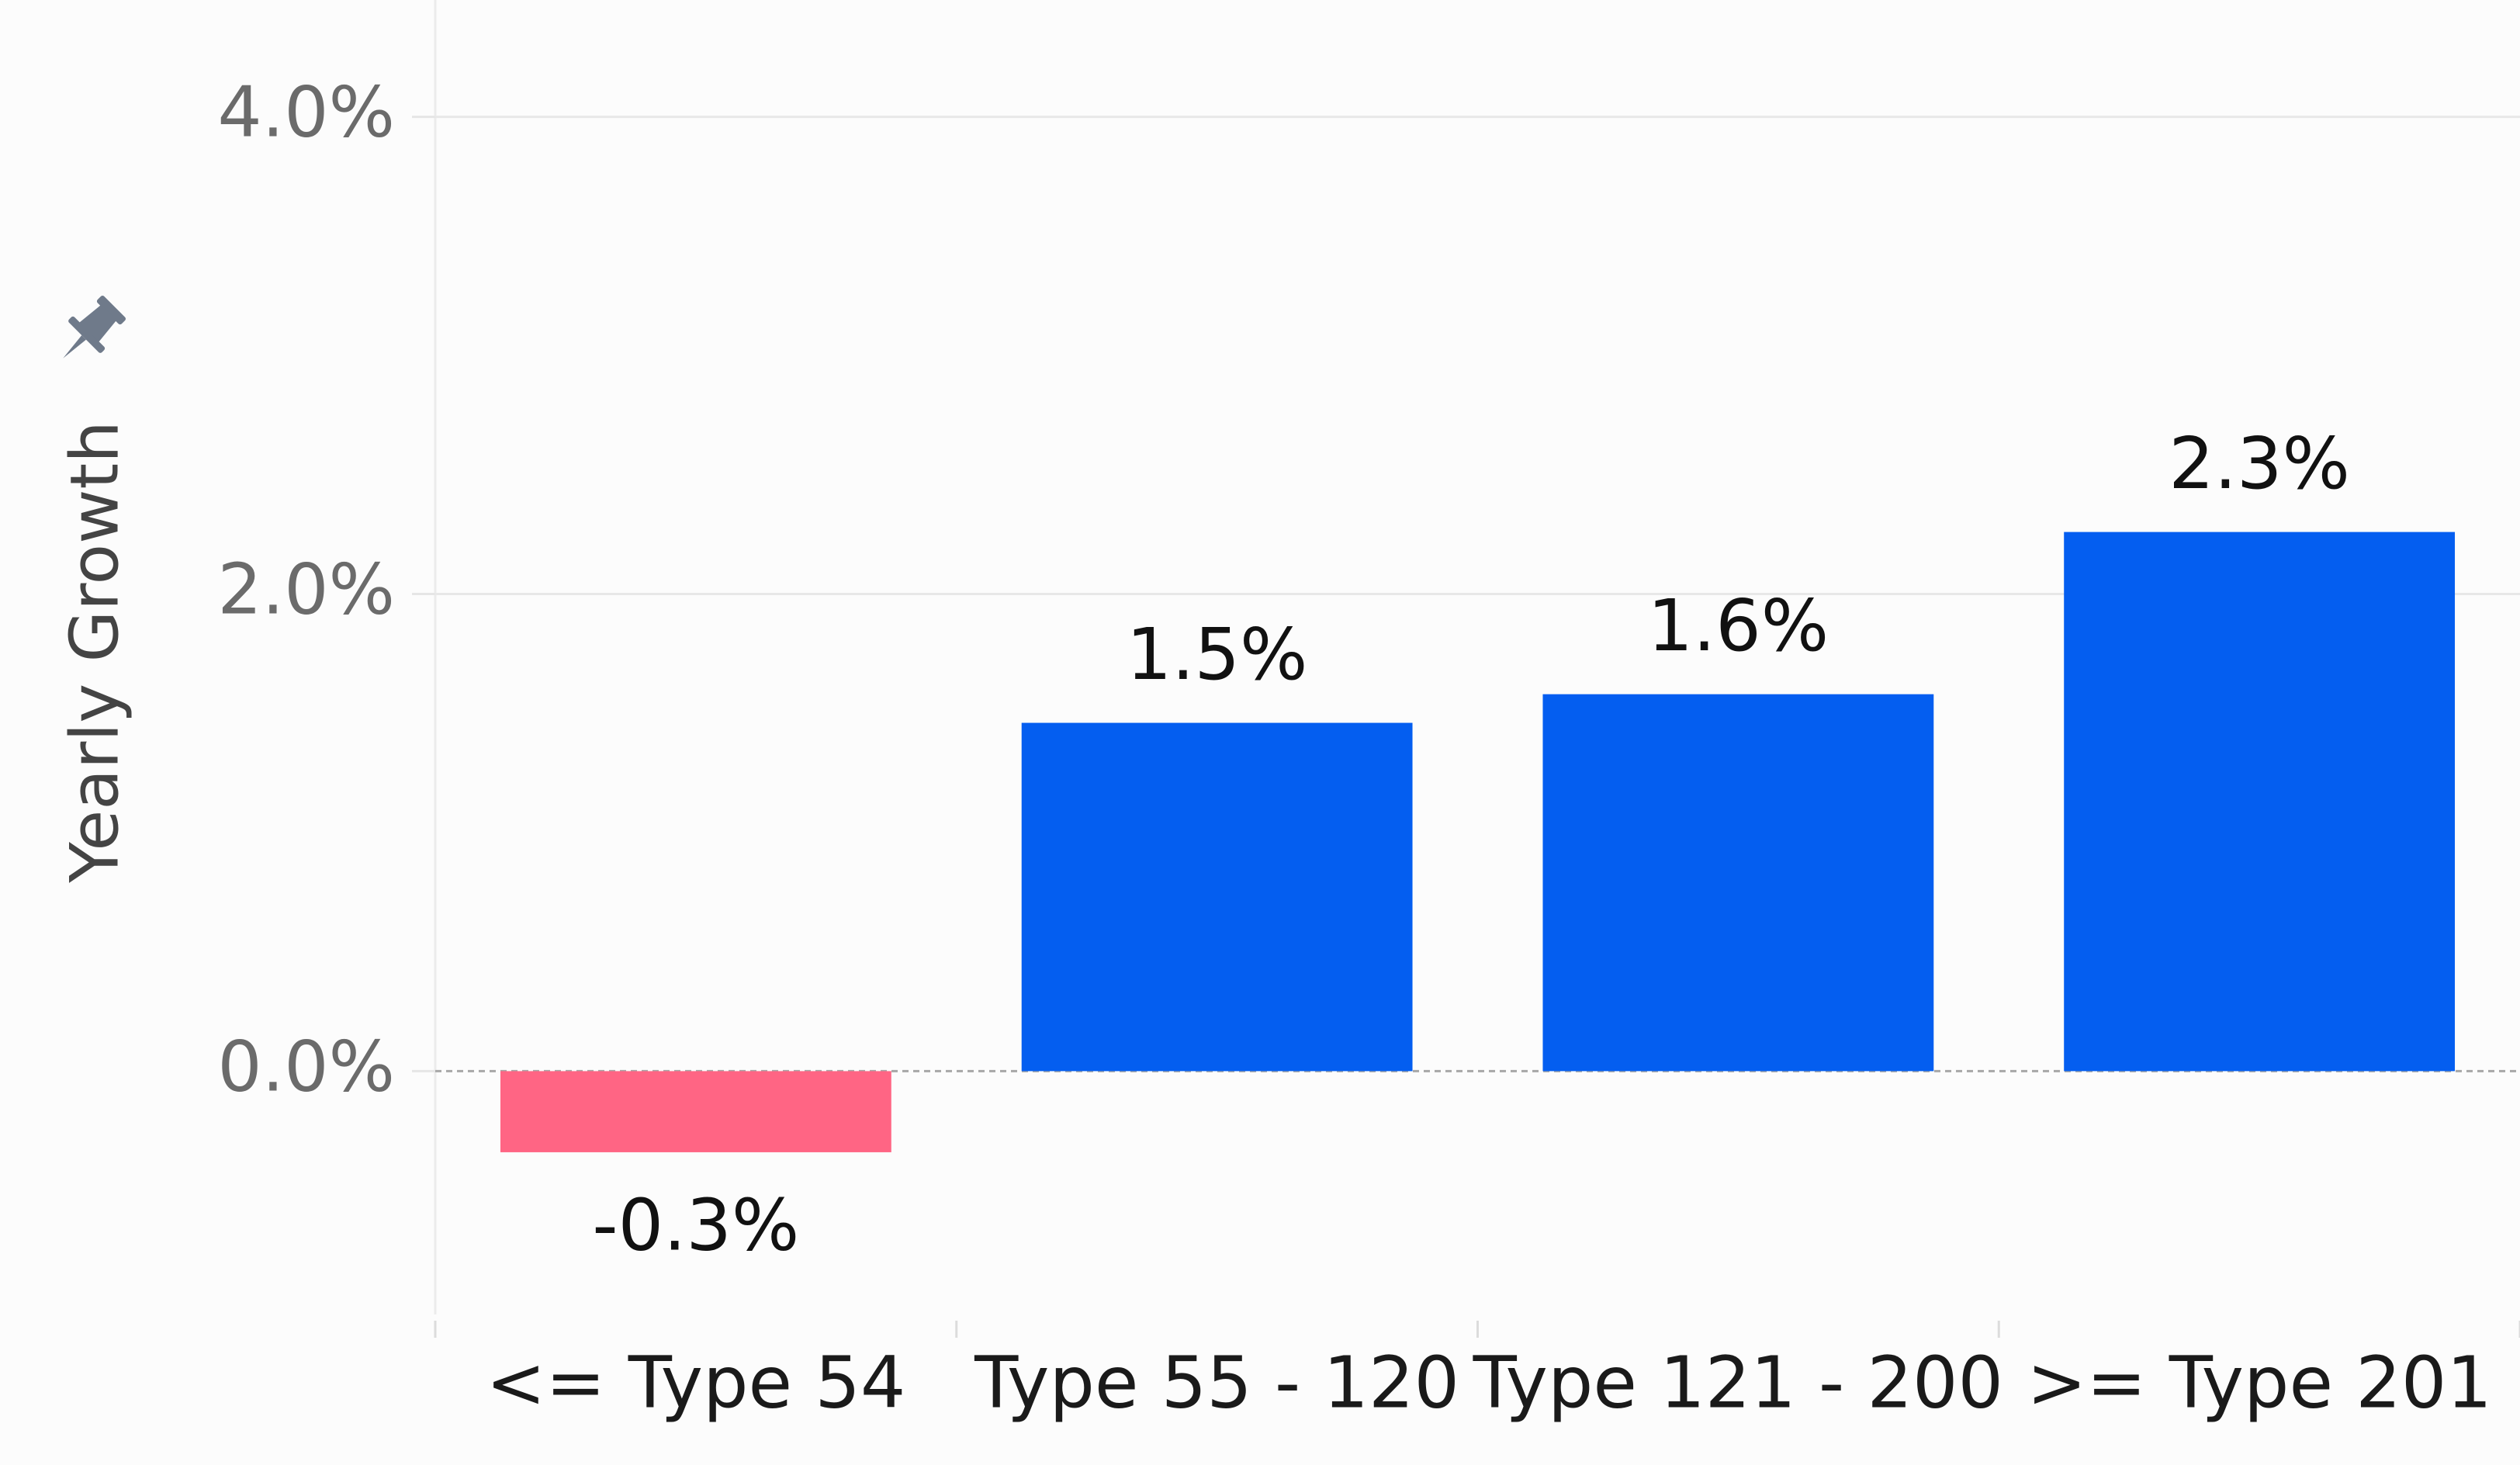 This screenshot has width=2520, height=1465. Describe the element at coordinates (2259, 463) in the screenshot. I see `value-label: 2.3%` at that location.